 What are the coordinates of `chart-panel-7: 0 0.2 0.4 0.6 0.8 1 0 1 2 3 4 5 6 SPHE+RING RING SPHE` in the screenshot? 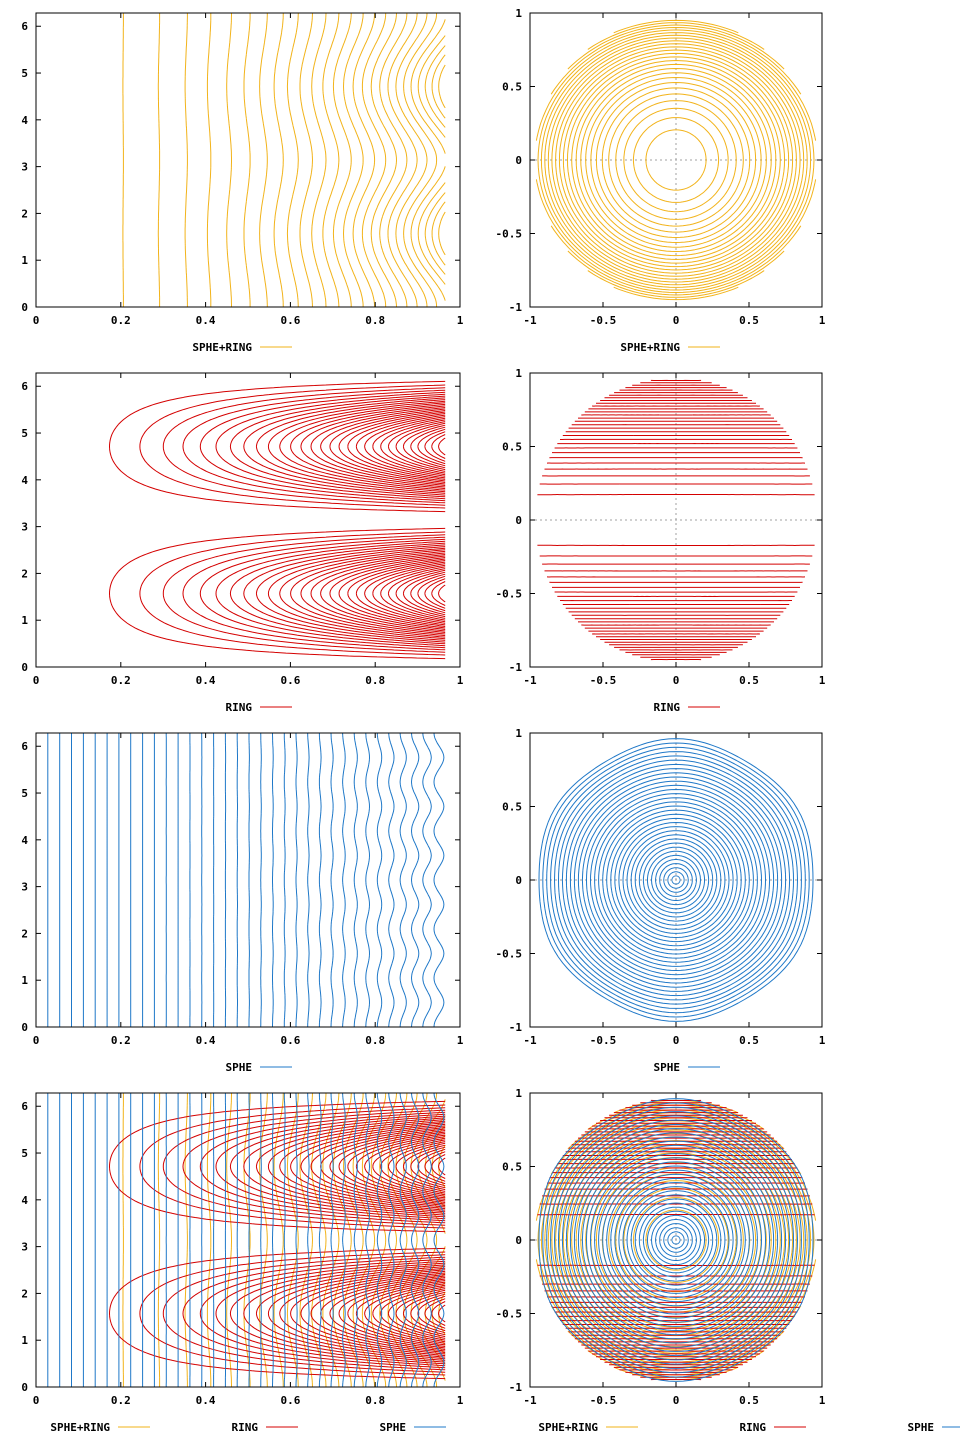 It's located at (242, 1263).